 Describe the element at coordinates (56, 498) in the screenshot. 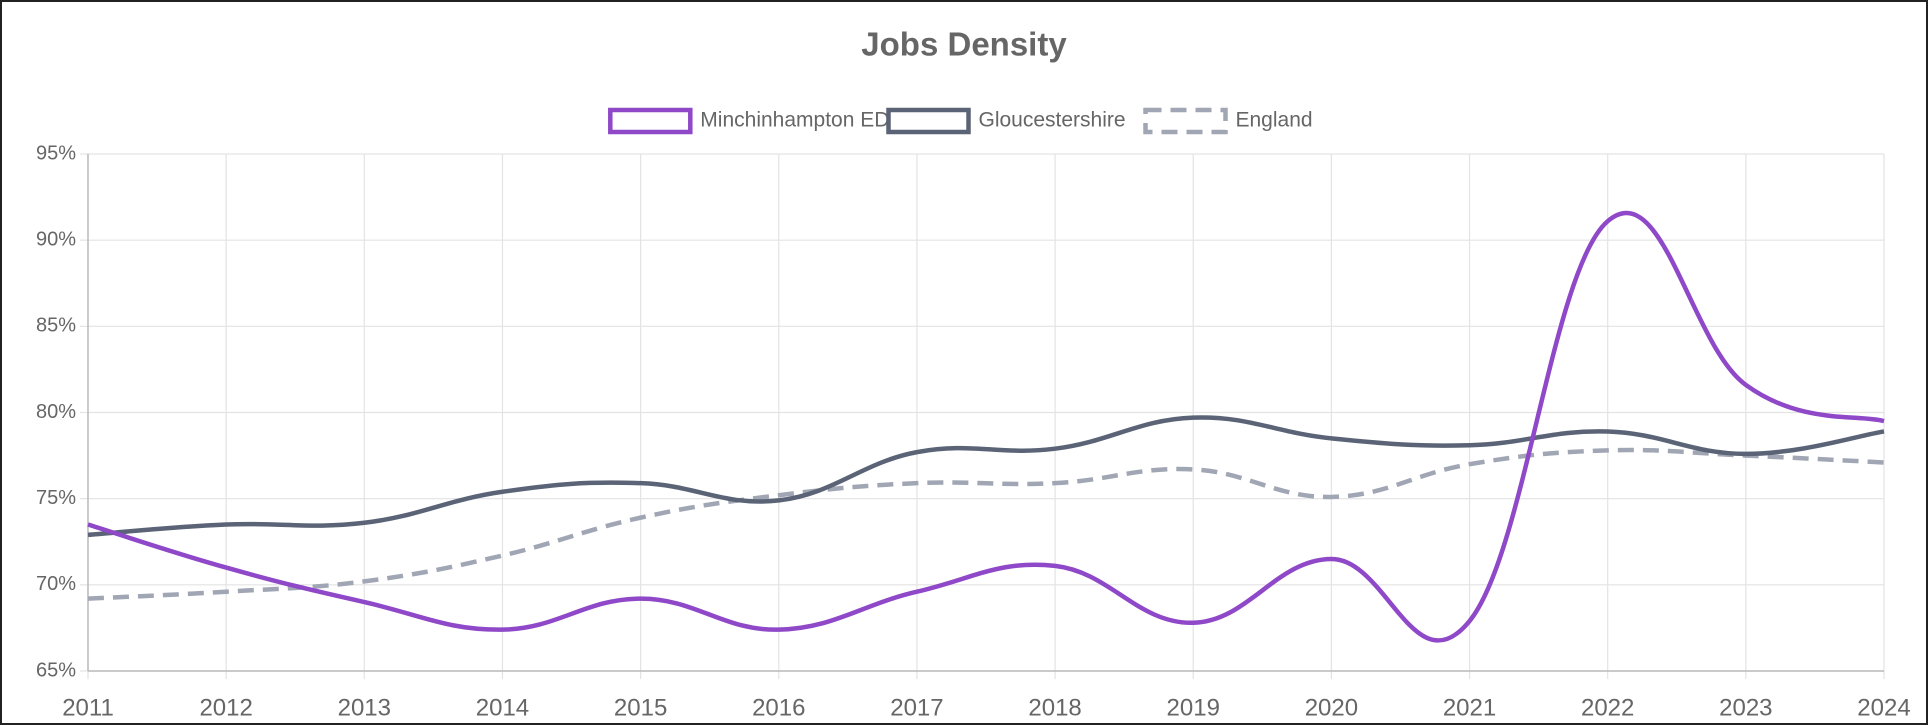

I see `y-tick-label: 75%` at that location.